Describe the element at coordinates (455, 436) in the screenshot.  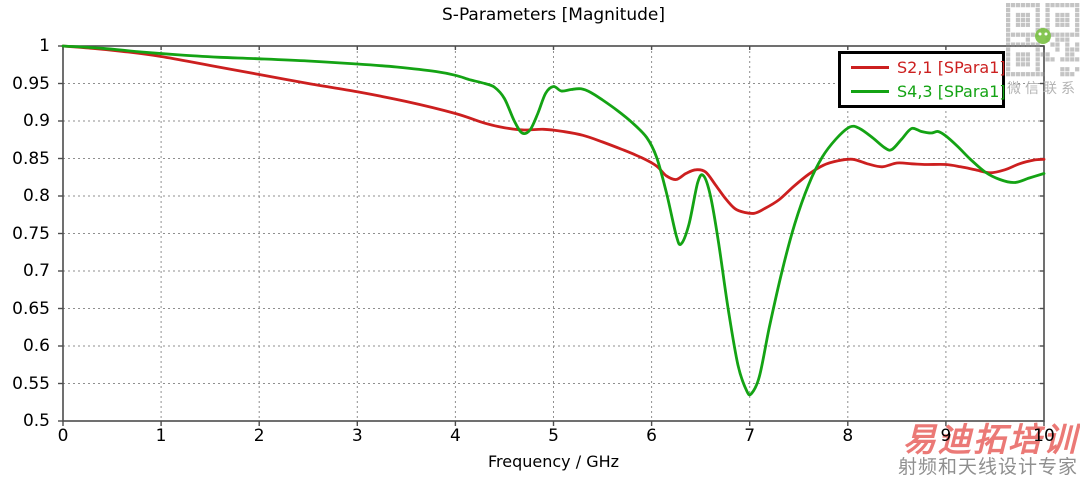
I see `x-tick-label: 4` at that location.